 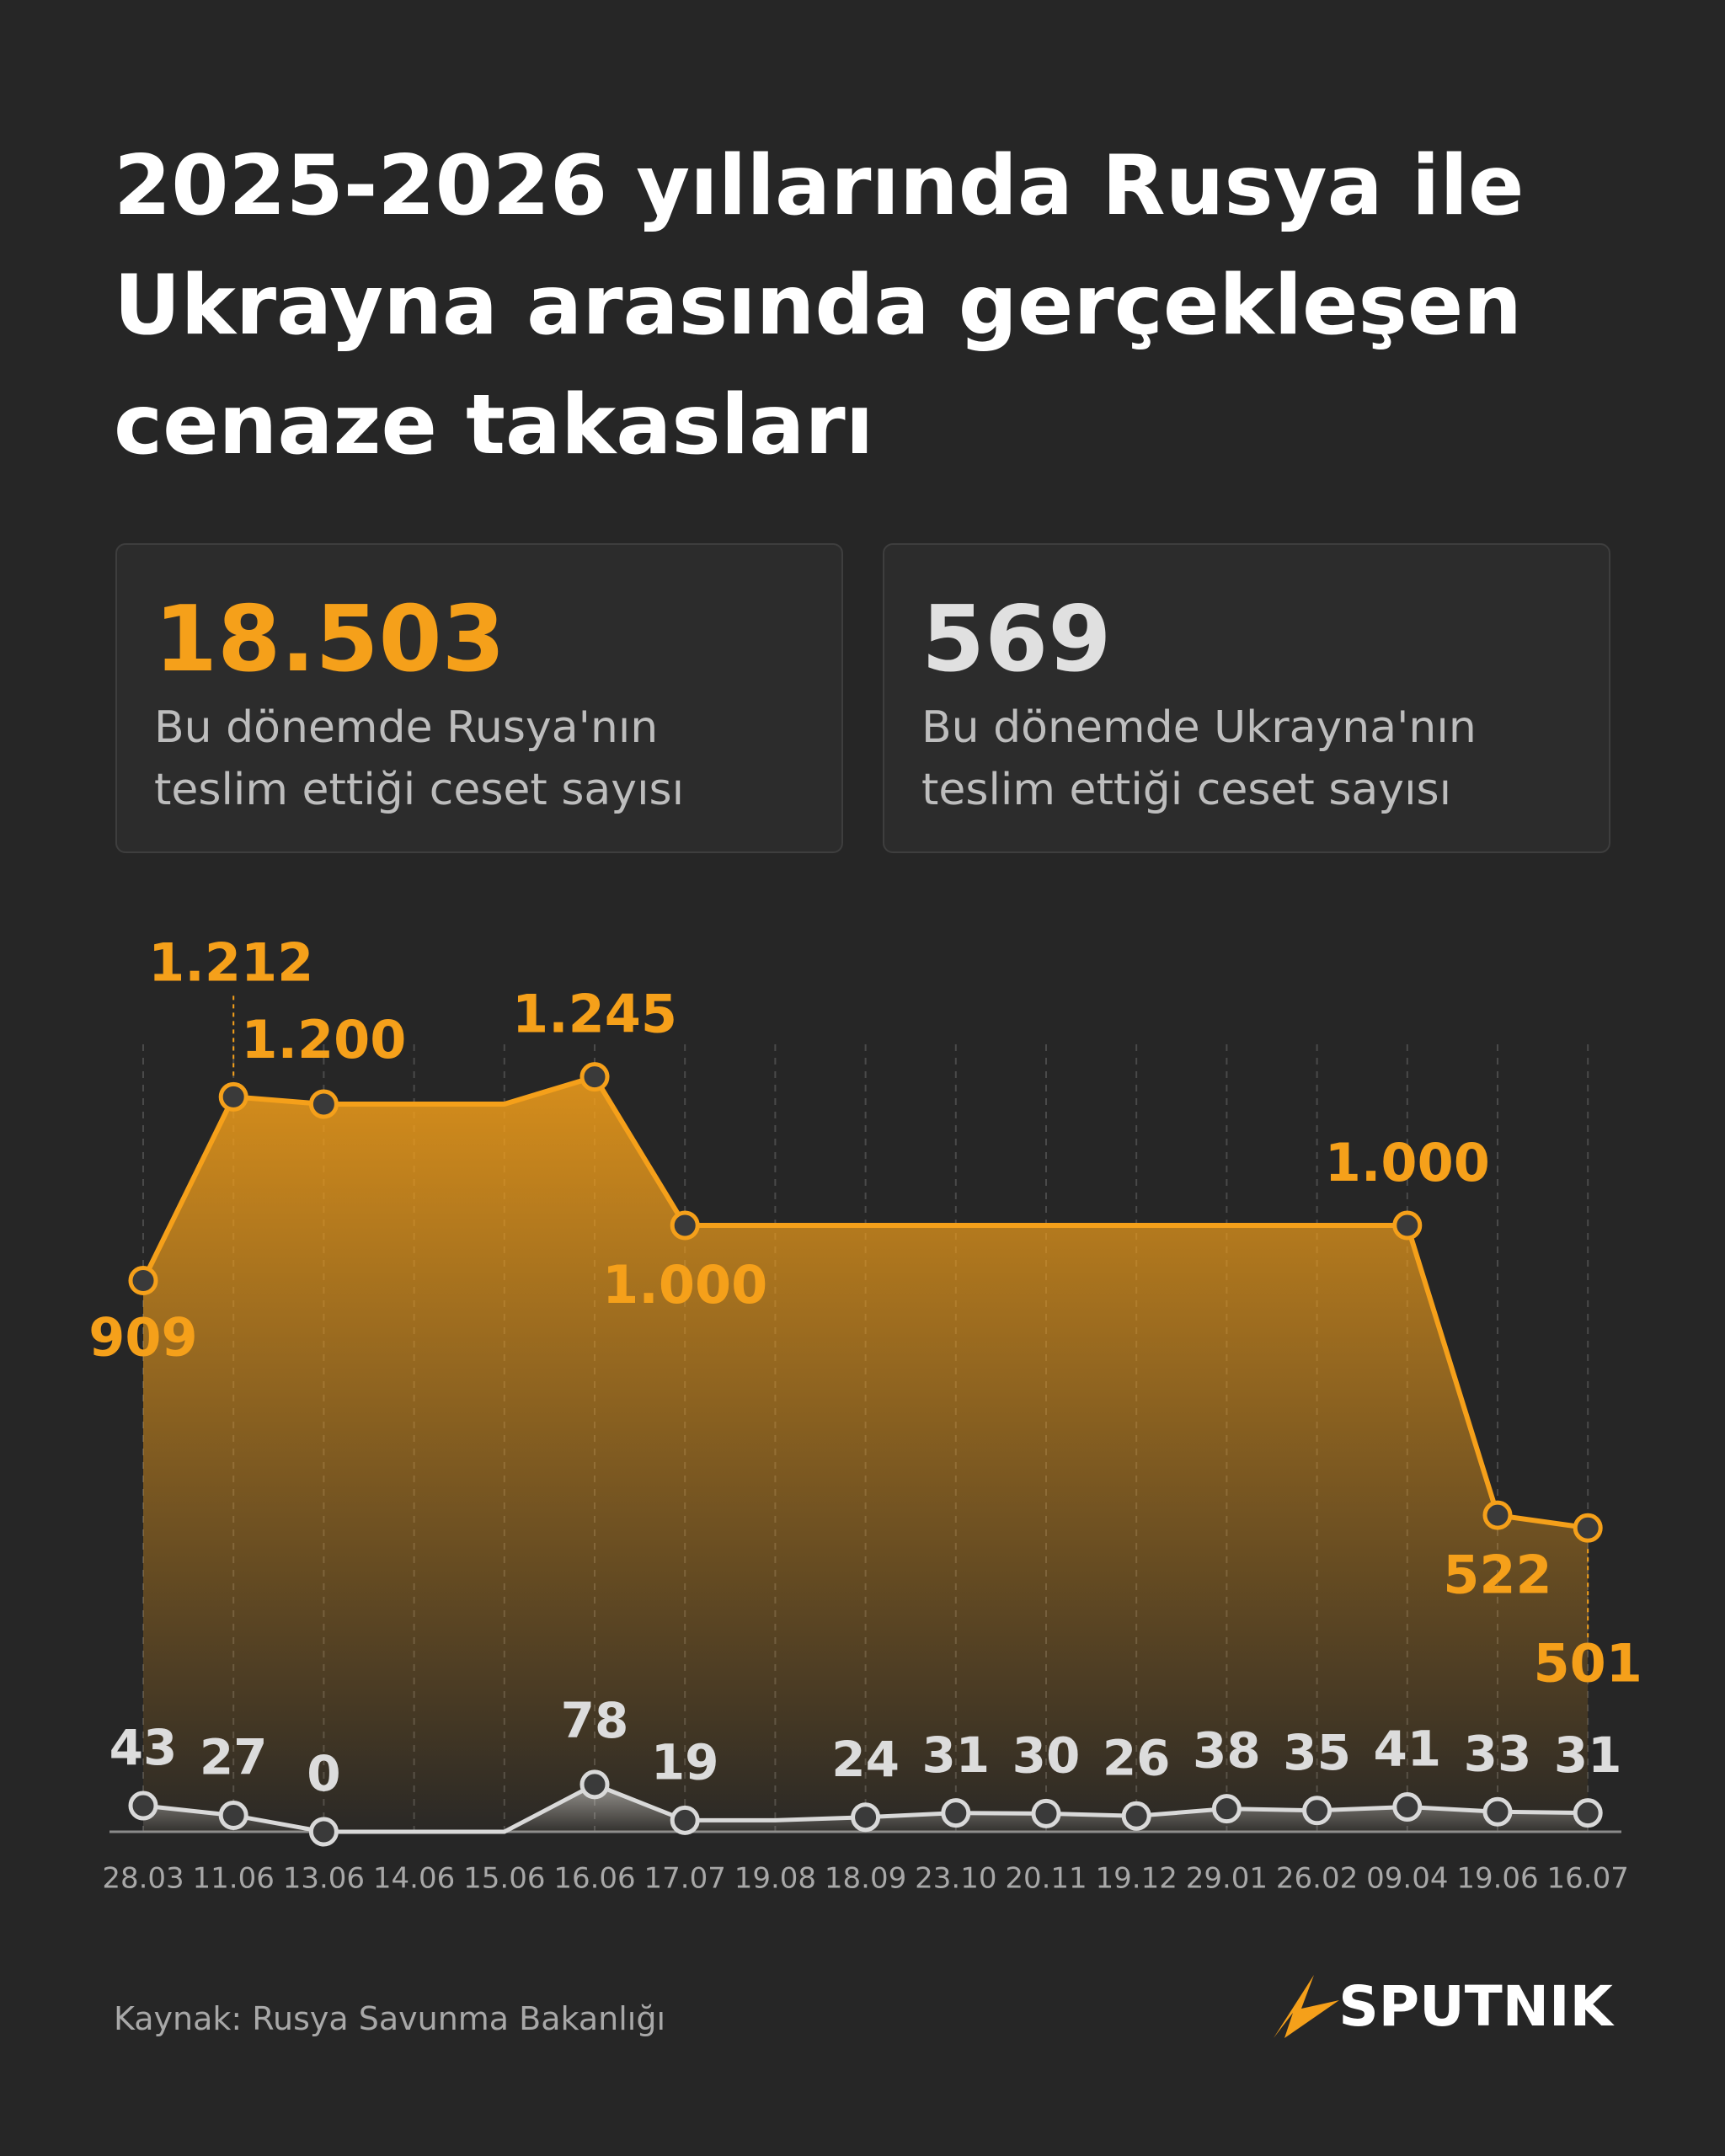 I want to click on x-tick-label: 13.06, so click(x=324, y=1879).